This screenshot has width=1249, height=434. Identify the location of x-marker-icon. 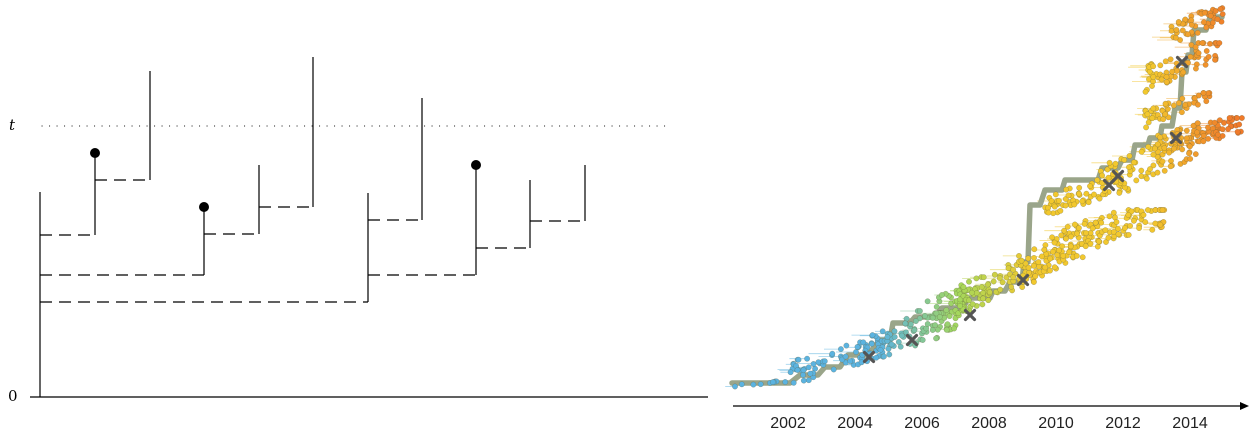
(1023, 280).